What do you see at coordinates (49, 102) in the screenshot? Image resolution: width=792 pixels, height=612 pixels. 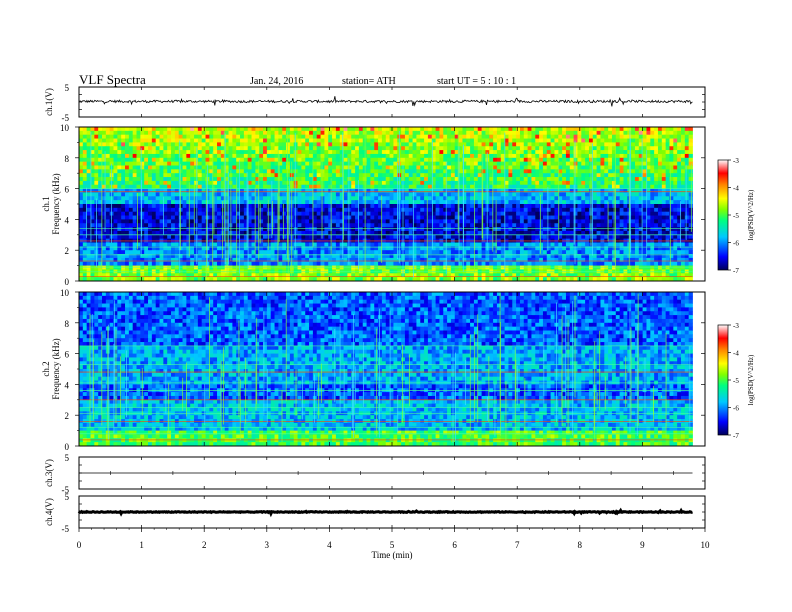 I see `ylabel: ch.1(V)` at bounding box center [49, 102].